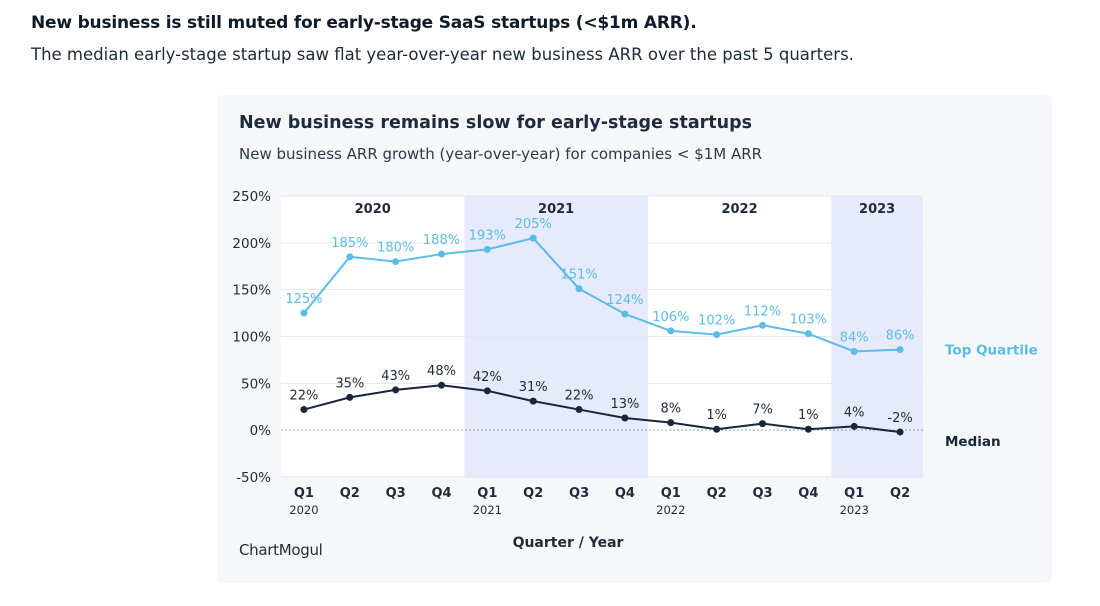  I want to click on data-label: 35%, so click(349, 383).